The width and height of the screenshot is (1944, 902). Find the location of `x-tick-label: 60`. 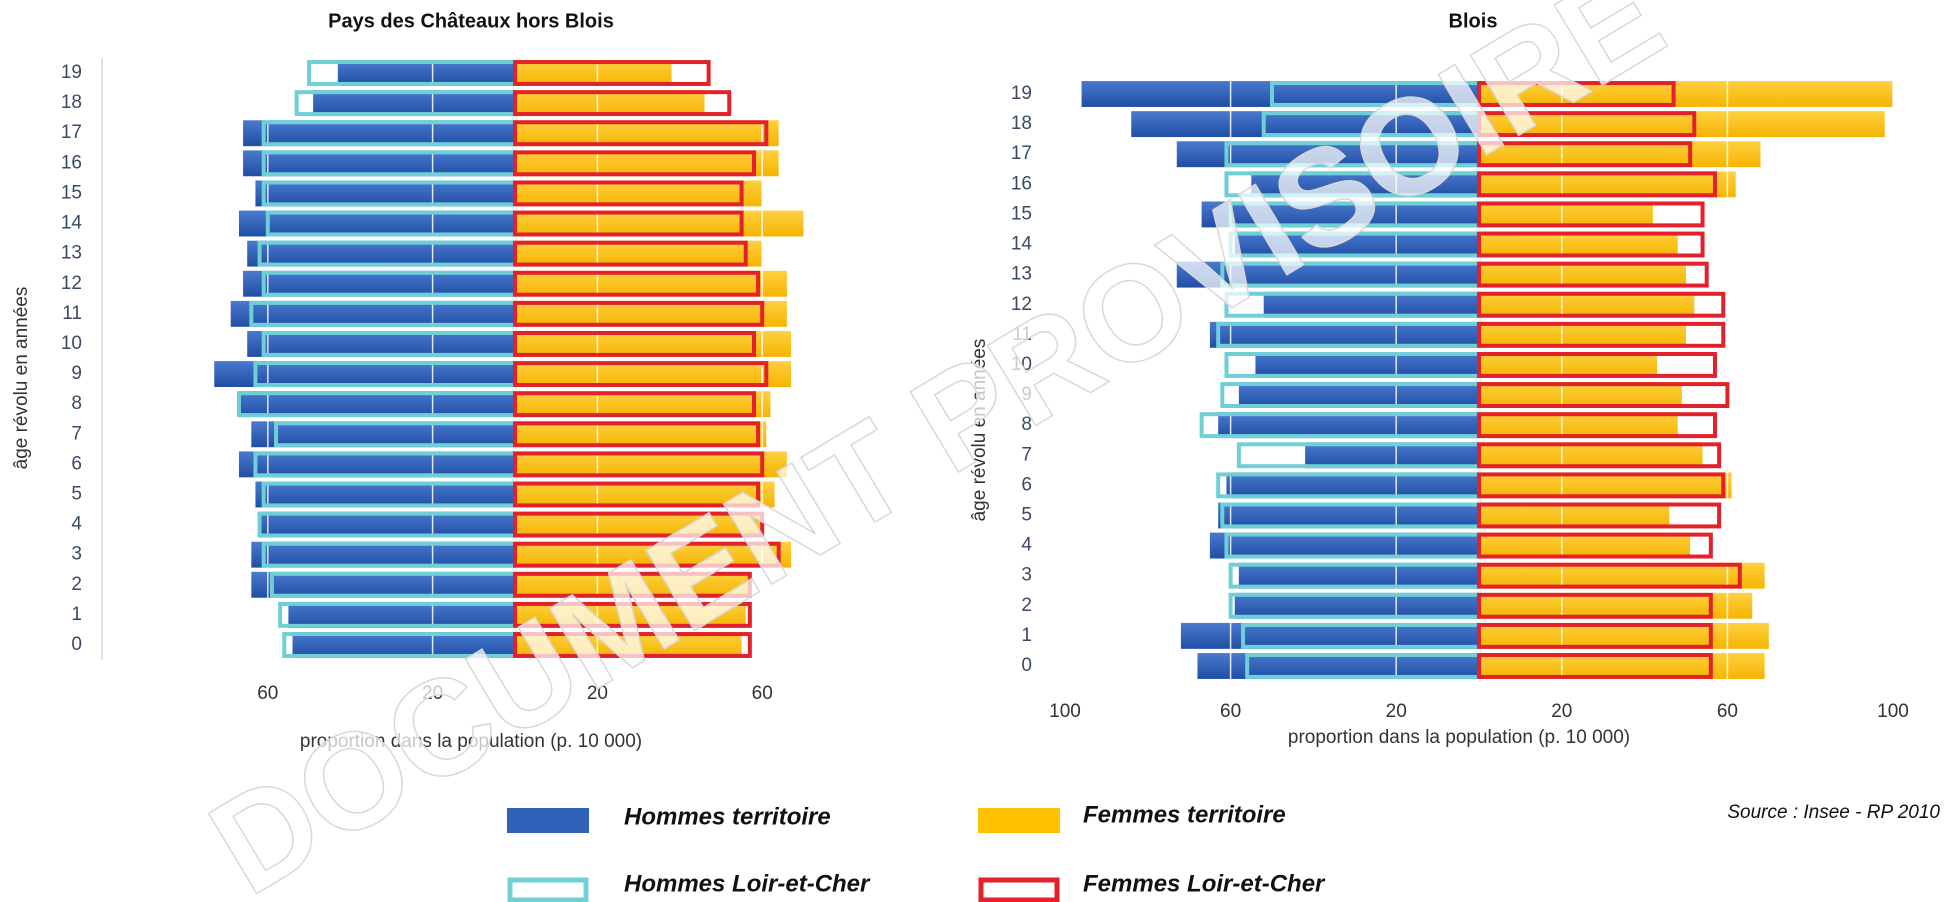

x-tick-label: 60 is located at coordinates (762, 693).